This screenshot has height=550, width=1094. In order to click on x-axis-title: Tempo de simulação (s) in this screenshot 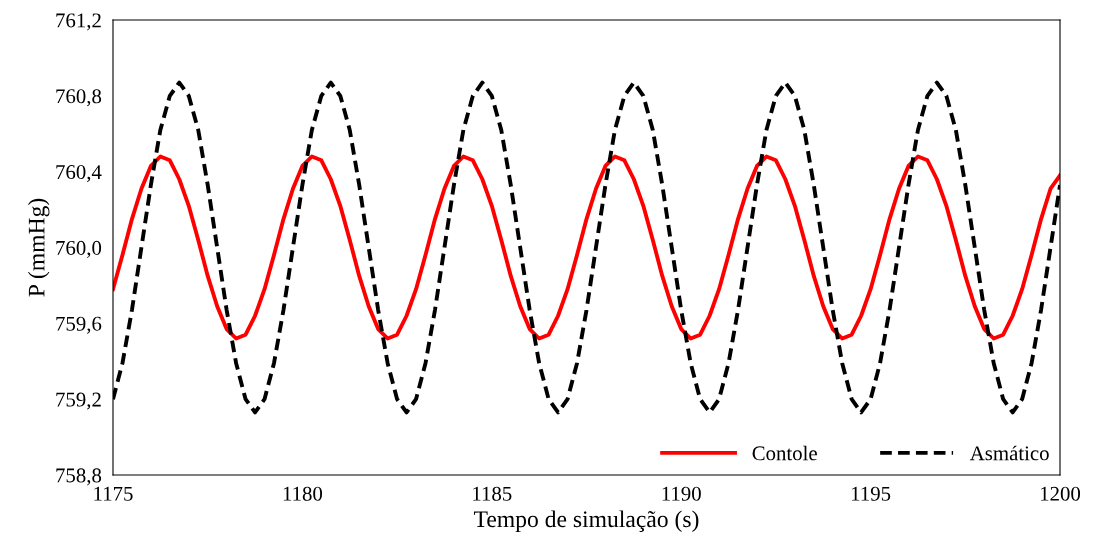, I will do `click(586, 521)`.